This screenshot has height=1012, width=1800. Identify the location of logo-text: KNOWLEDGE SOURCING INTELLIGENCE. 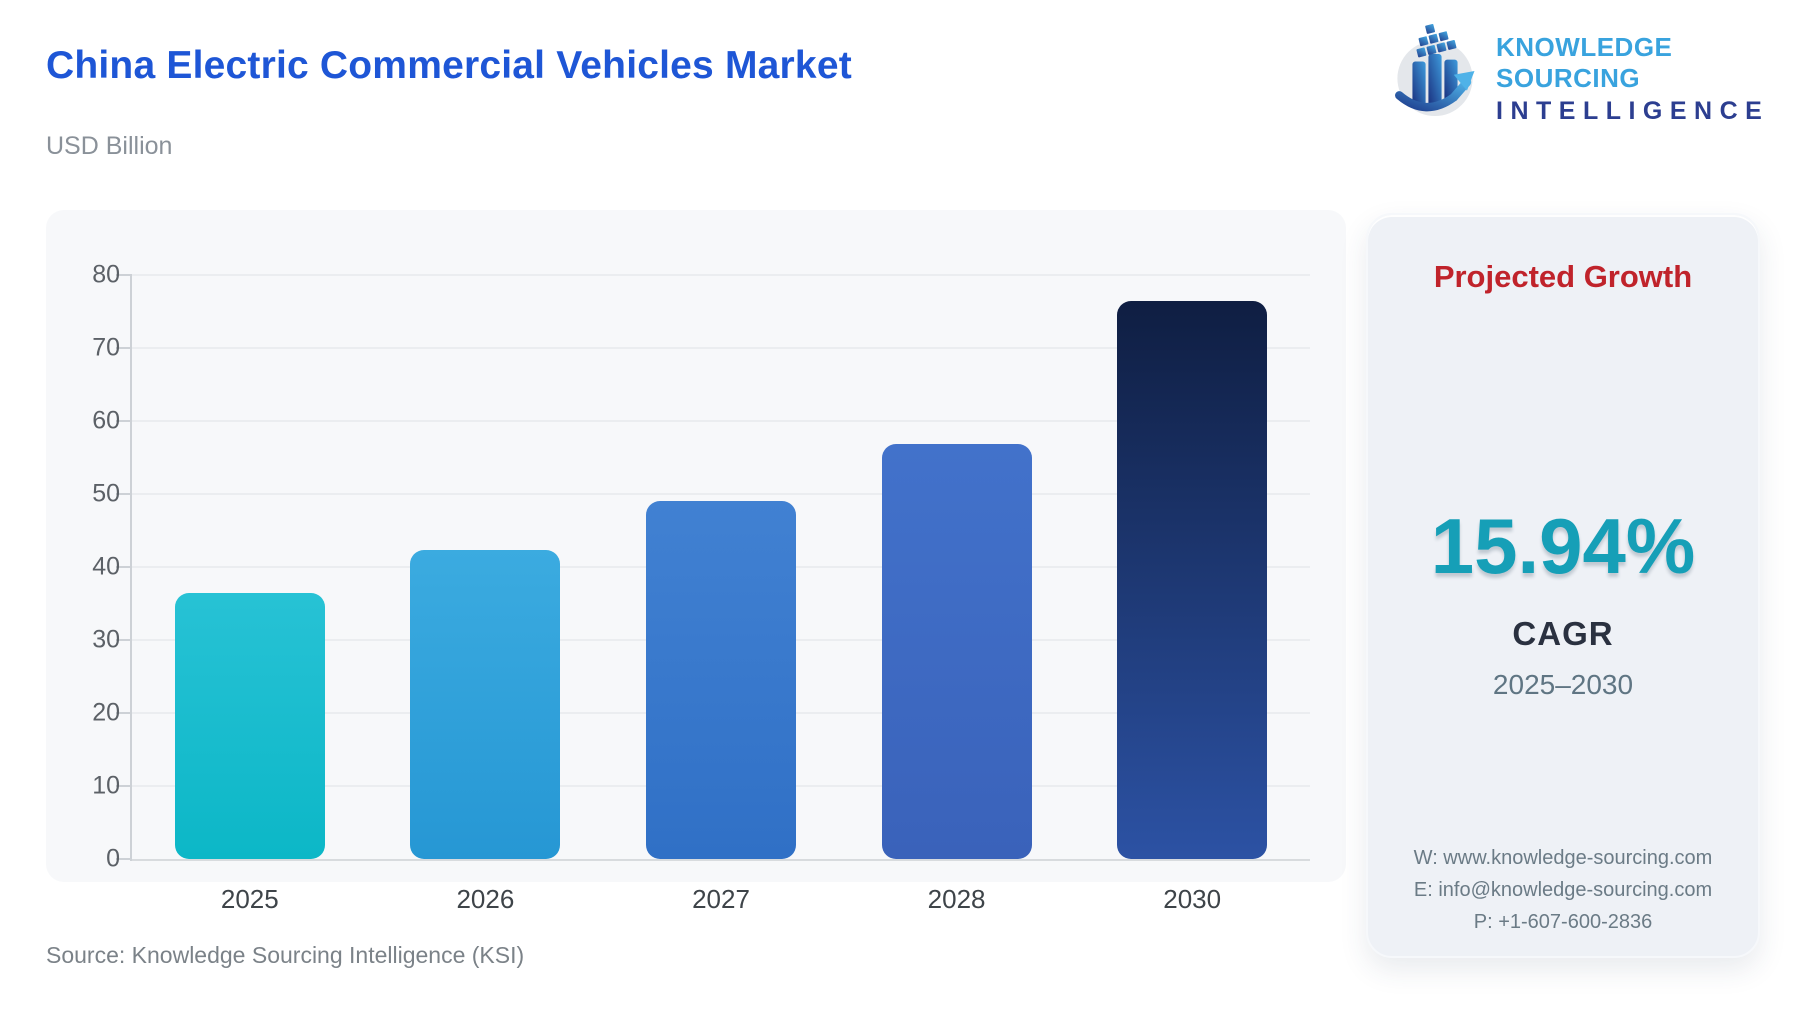
(1648, 79).